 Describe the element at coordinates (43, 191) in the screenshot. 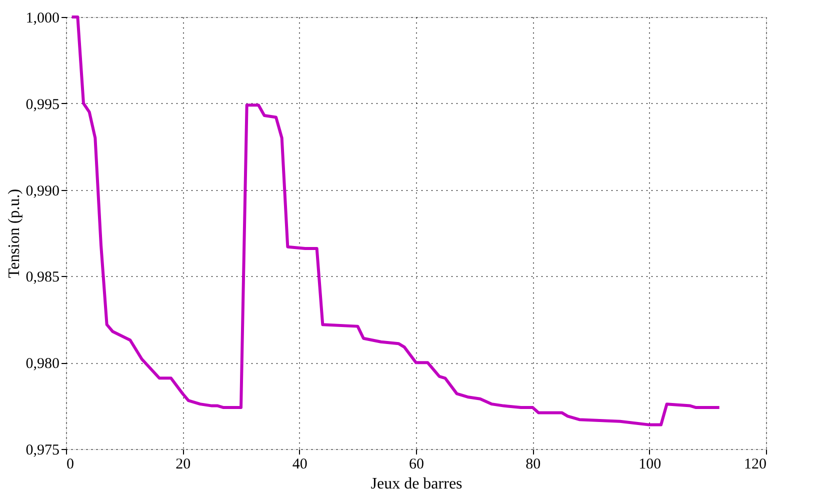

I see `y-tick-label: 0,990` at that location.